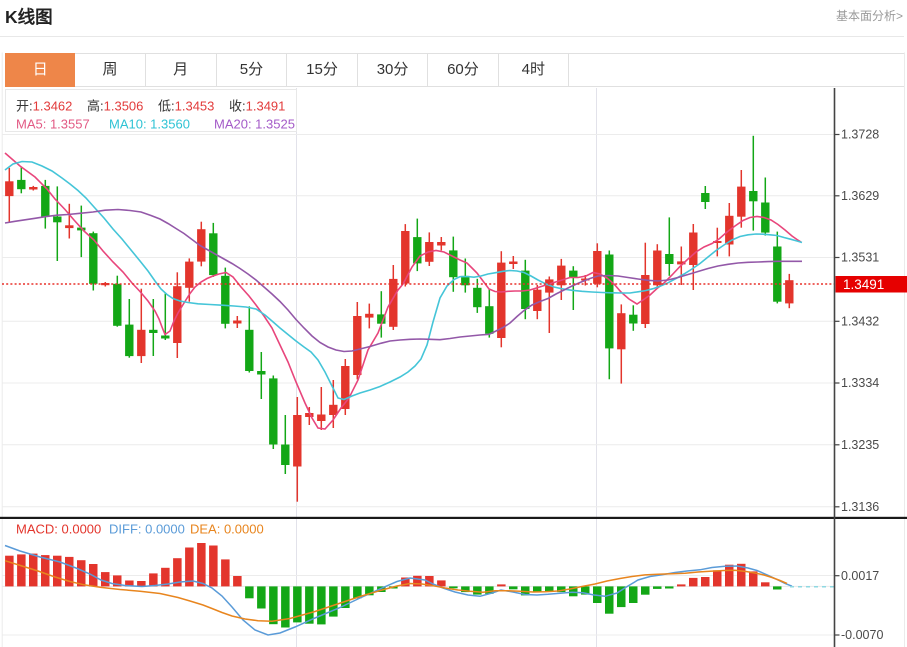 This screenshot has height=647, width=907. Describe the element at coordinates (860, 258) in the screenshot. I see `svg-text: 1.3531` at that location.